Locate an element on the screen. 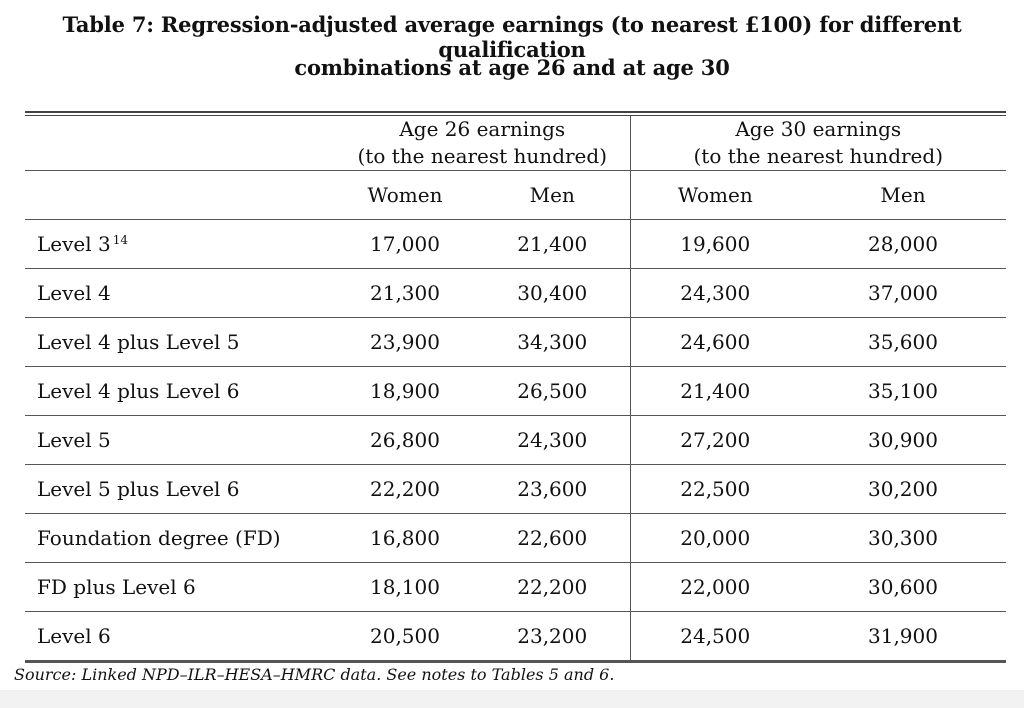 The image size is (1024, 708). group-header-age-26-line2: (to the nearest hundred) is located at coordinates (482, 156).